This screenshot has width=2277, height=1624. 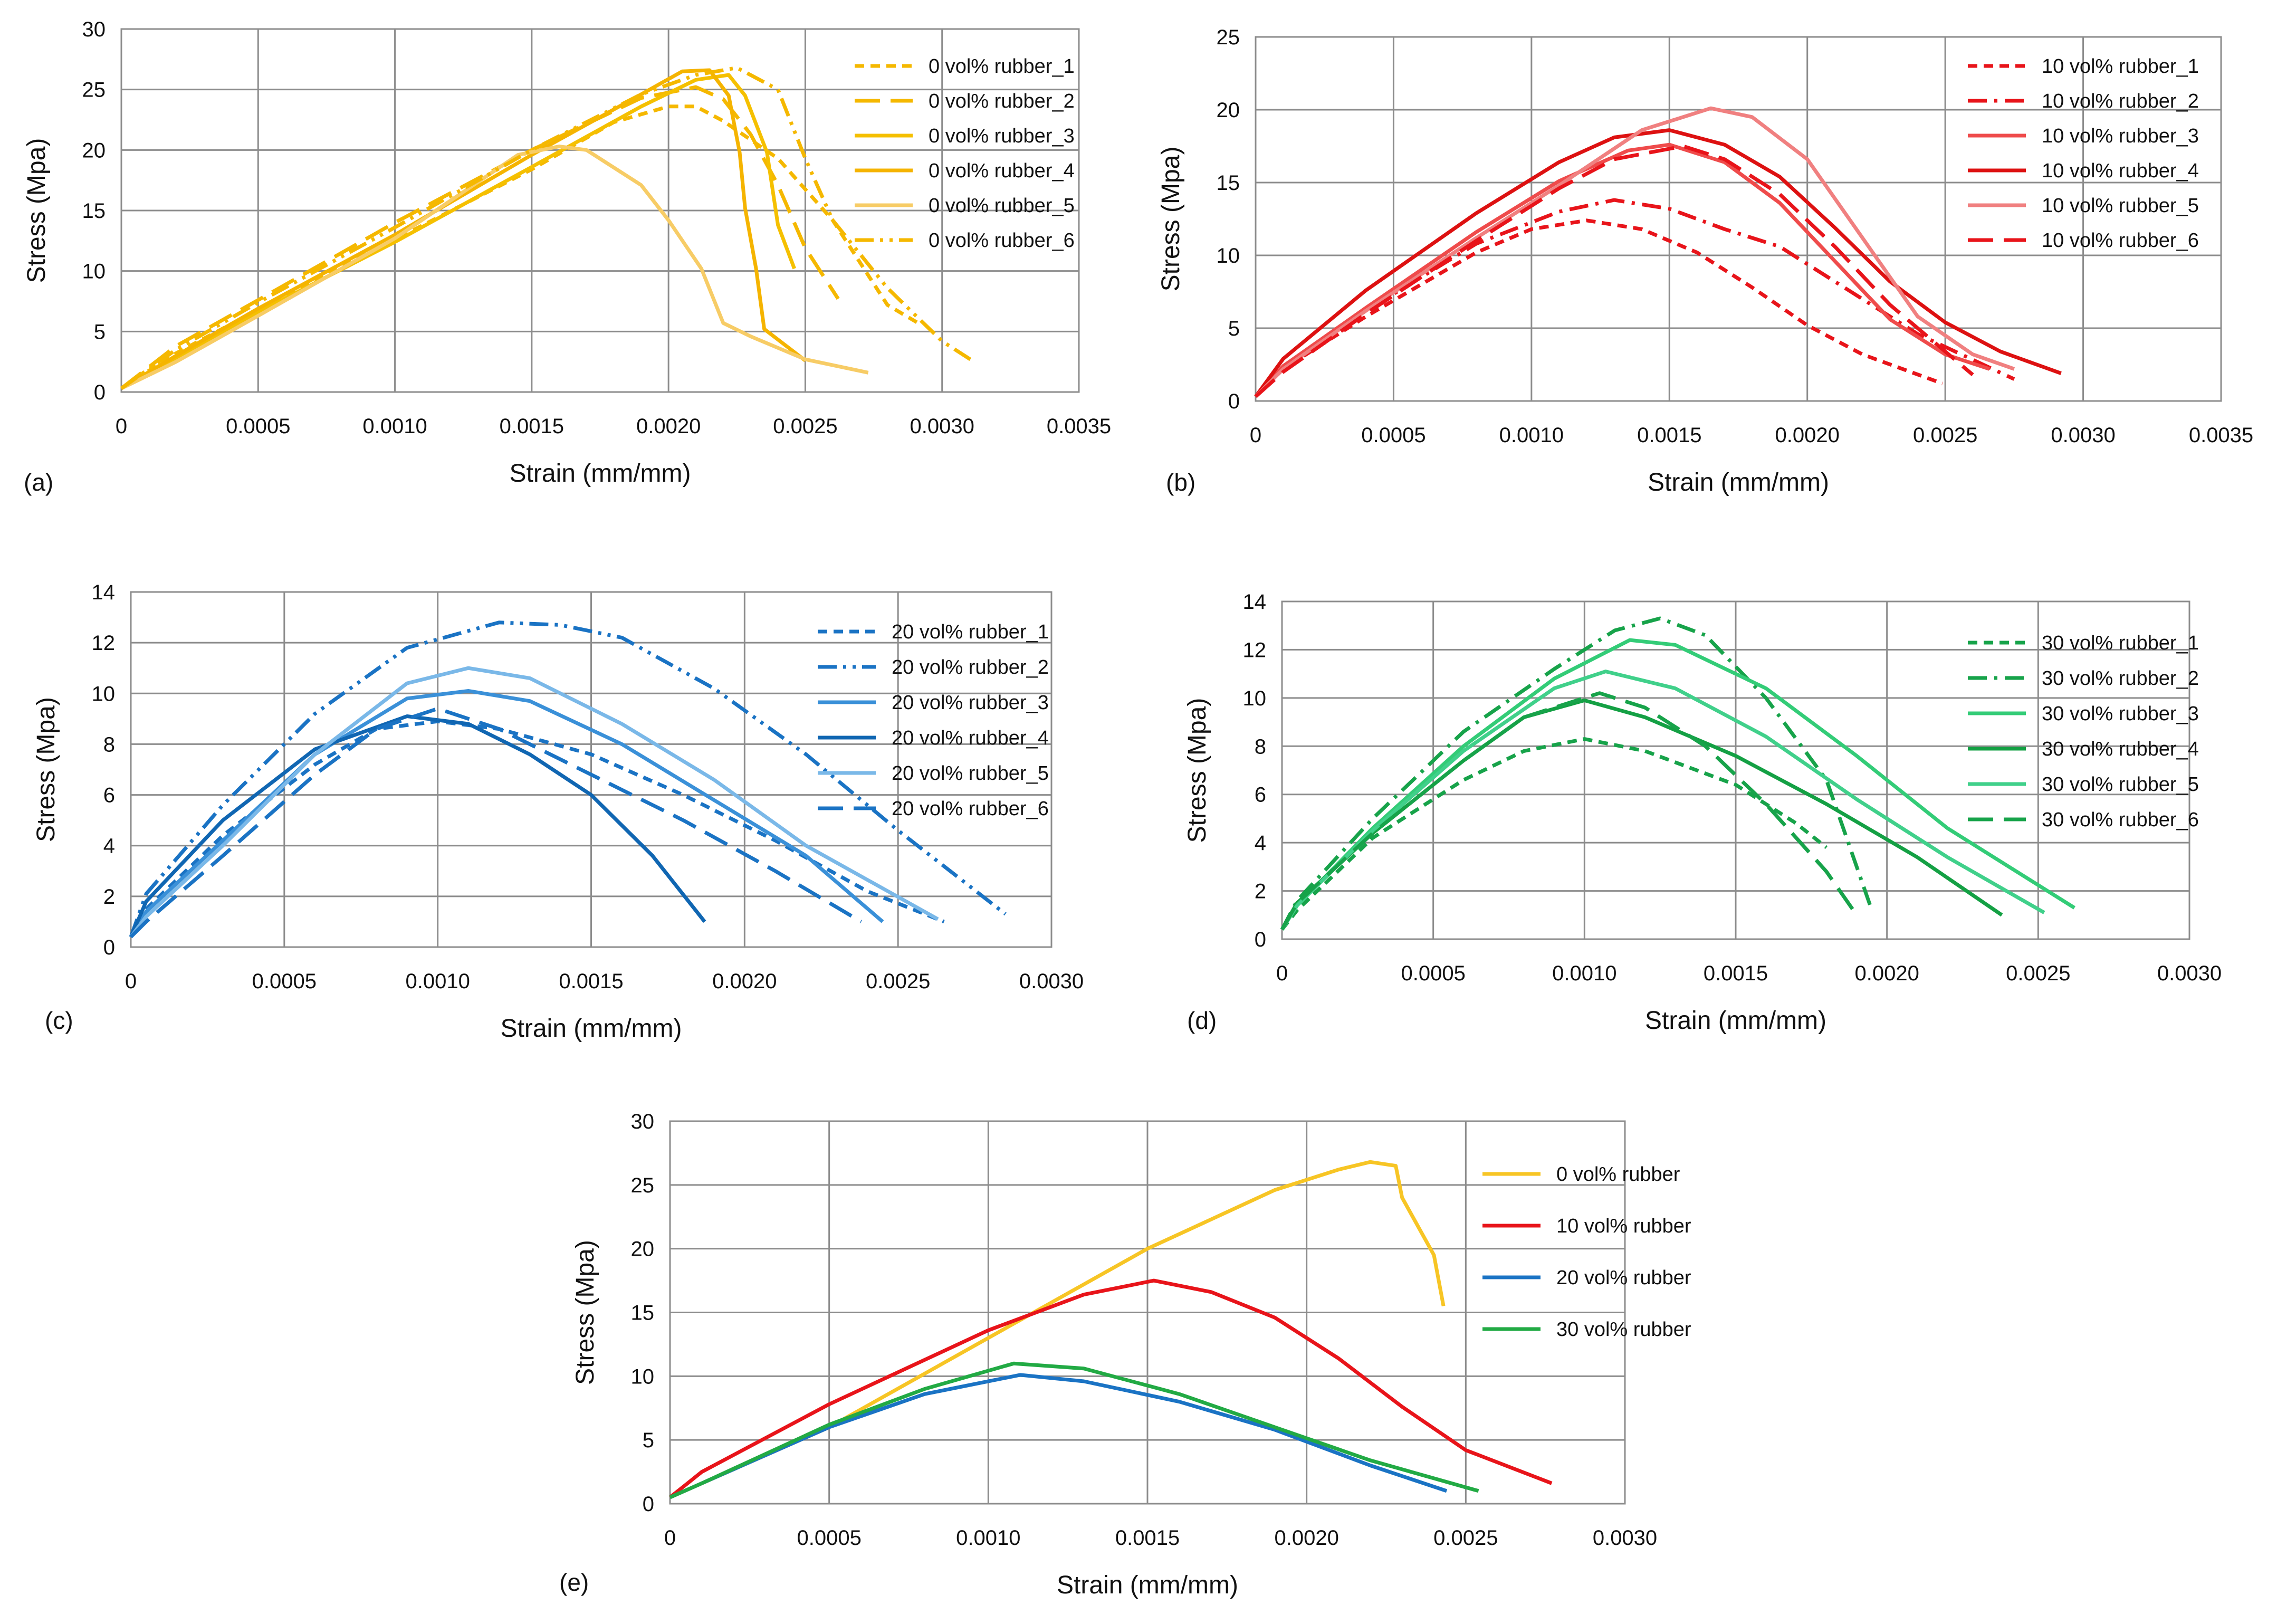 What do you see at coordinates (1586, 1330) in the screenshot?
I see `legend-item: 30 vol% rubber` at bounding box center [1586, 1330].